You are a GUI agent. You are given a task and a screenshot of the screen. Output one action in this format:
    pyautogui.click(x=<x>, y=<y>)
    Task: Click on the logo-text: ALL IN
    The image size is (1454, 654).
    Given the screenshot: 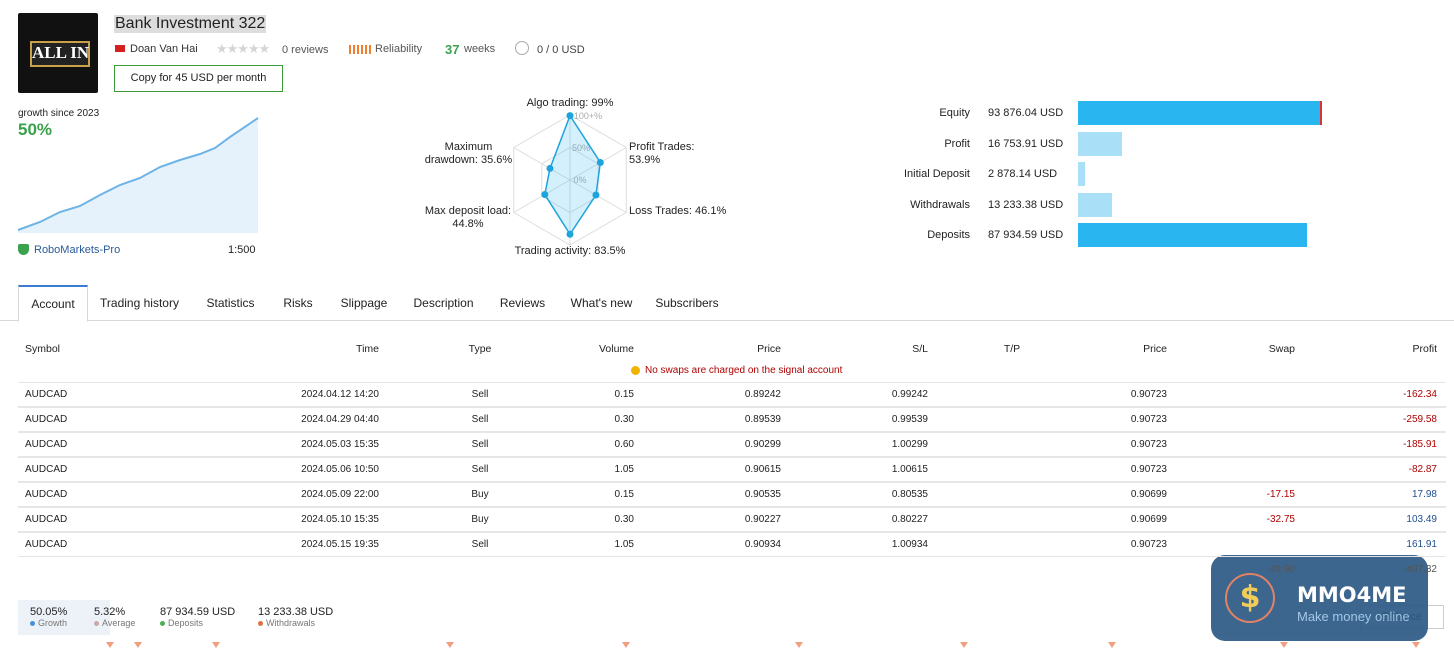 What is the action you would take?
    pyautogui.click(x=60, y=54)
    